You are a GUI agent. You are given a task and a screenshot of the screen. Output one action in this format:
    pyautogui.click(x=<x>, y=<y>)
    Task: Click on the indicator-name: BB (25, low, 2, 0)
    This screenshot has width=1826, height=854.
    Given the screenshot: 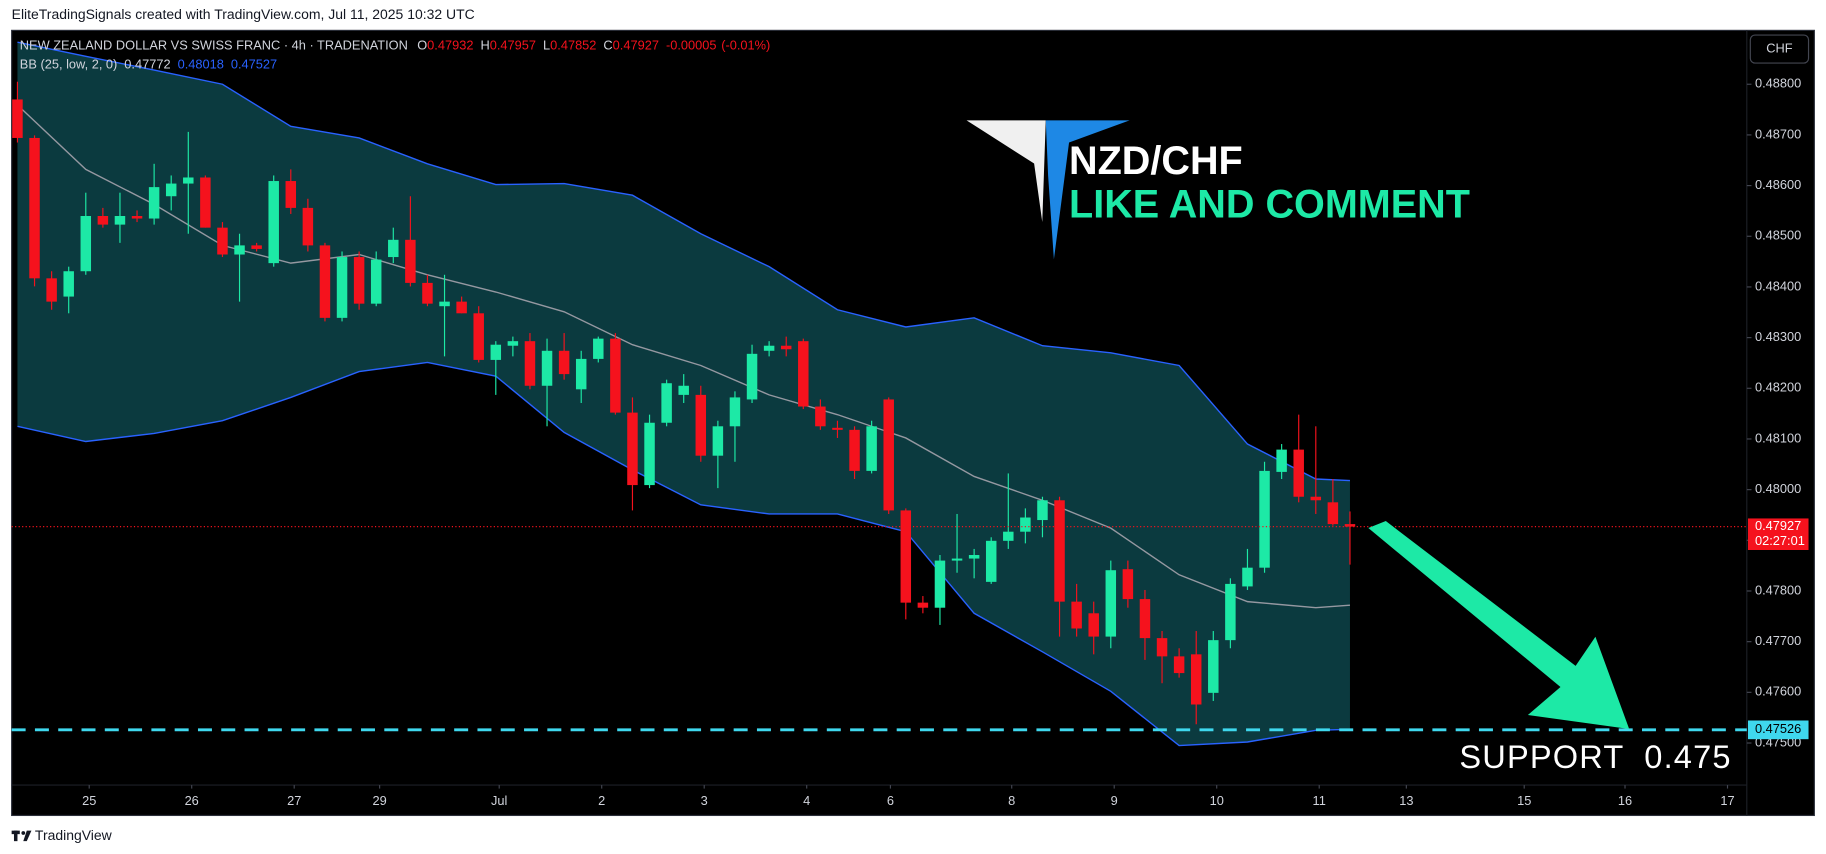 What is the action you would take?
    pyautogui.click(x=69, y=64)
    